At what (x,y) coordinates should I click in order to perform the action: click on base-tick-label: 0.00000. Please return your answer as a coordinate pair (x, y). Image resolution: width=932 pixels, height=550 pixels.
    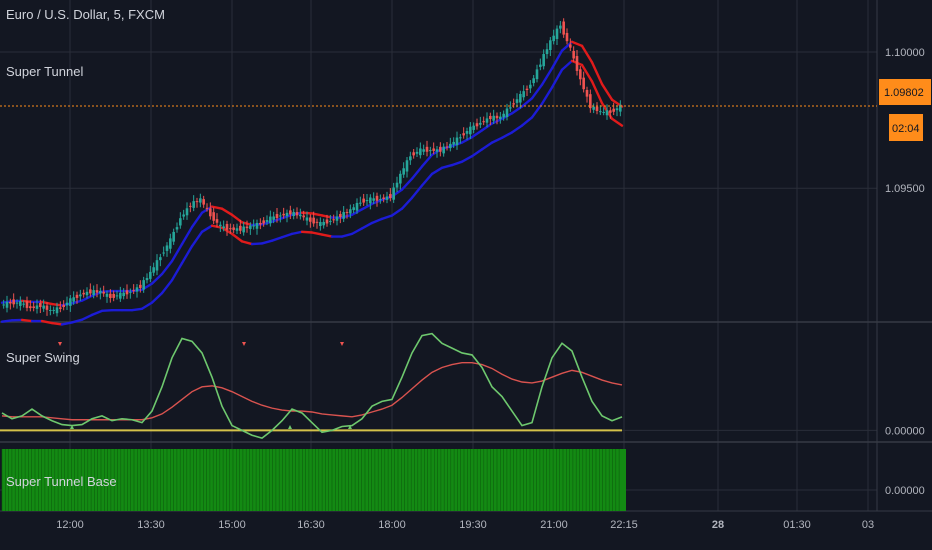
    Looking at the image, I should click on (905, 491).